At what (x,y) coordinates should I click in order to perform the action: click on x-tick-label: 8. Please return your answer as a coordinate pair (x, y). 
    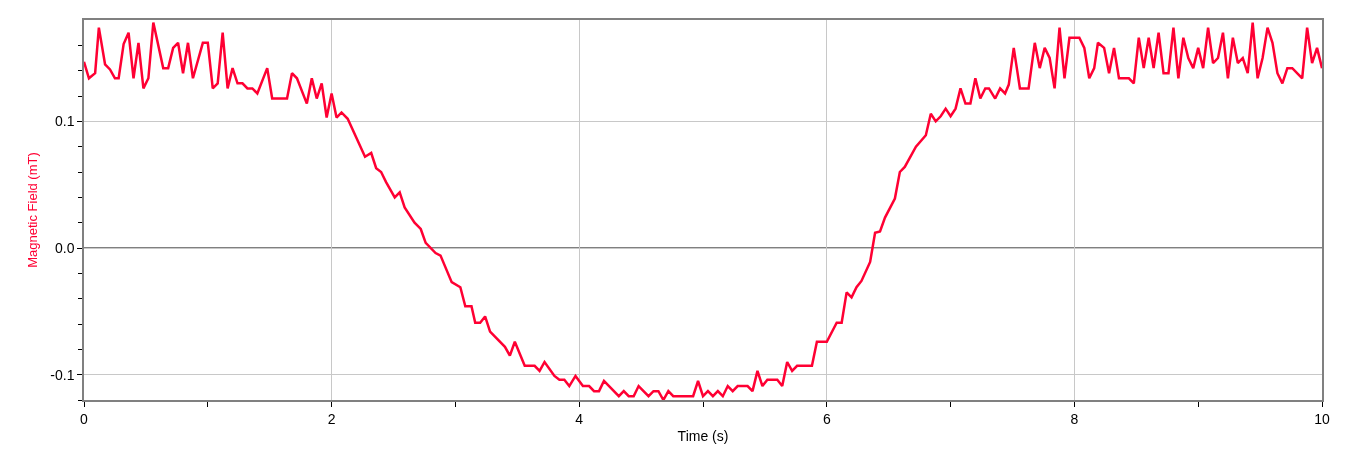
    Looking at the image, I should click on (1074, 418).